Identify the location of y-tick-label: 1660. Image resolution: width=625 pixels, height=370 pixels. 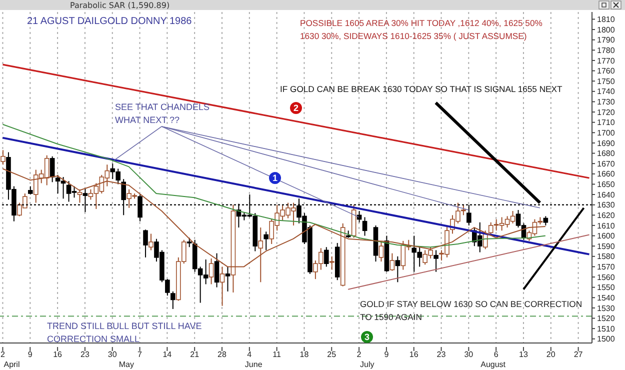
(606, 174).